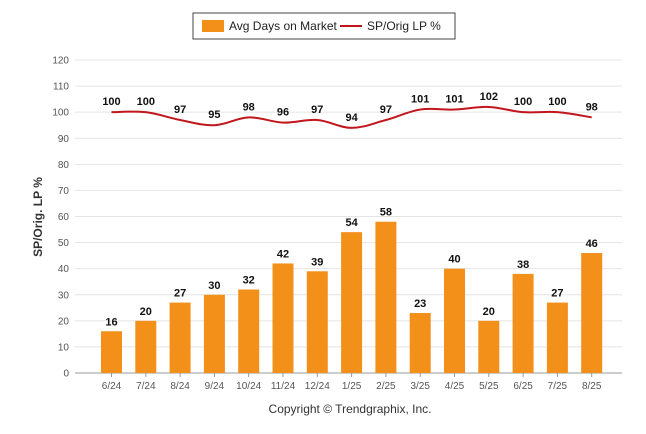 This screenshot has width=646, height=434. I want to click on bar-value-label: 46, so click(592, 244).